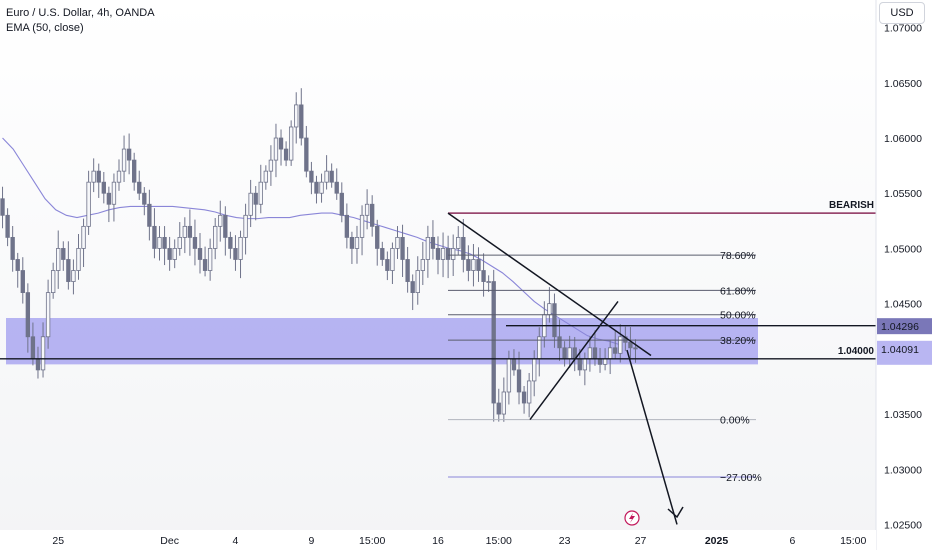  I want to click on time-axis: 25 Dec 4 9 15:00 16 15:00 23 27 2025 6 15:00, so click(438, 530).